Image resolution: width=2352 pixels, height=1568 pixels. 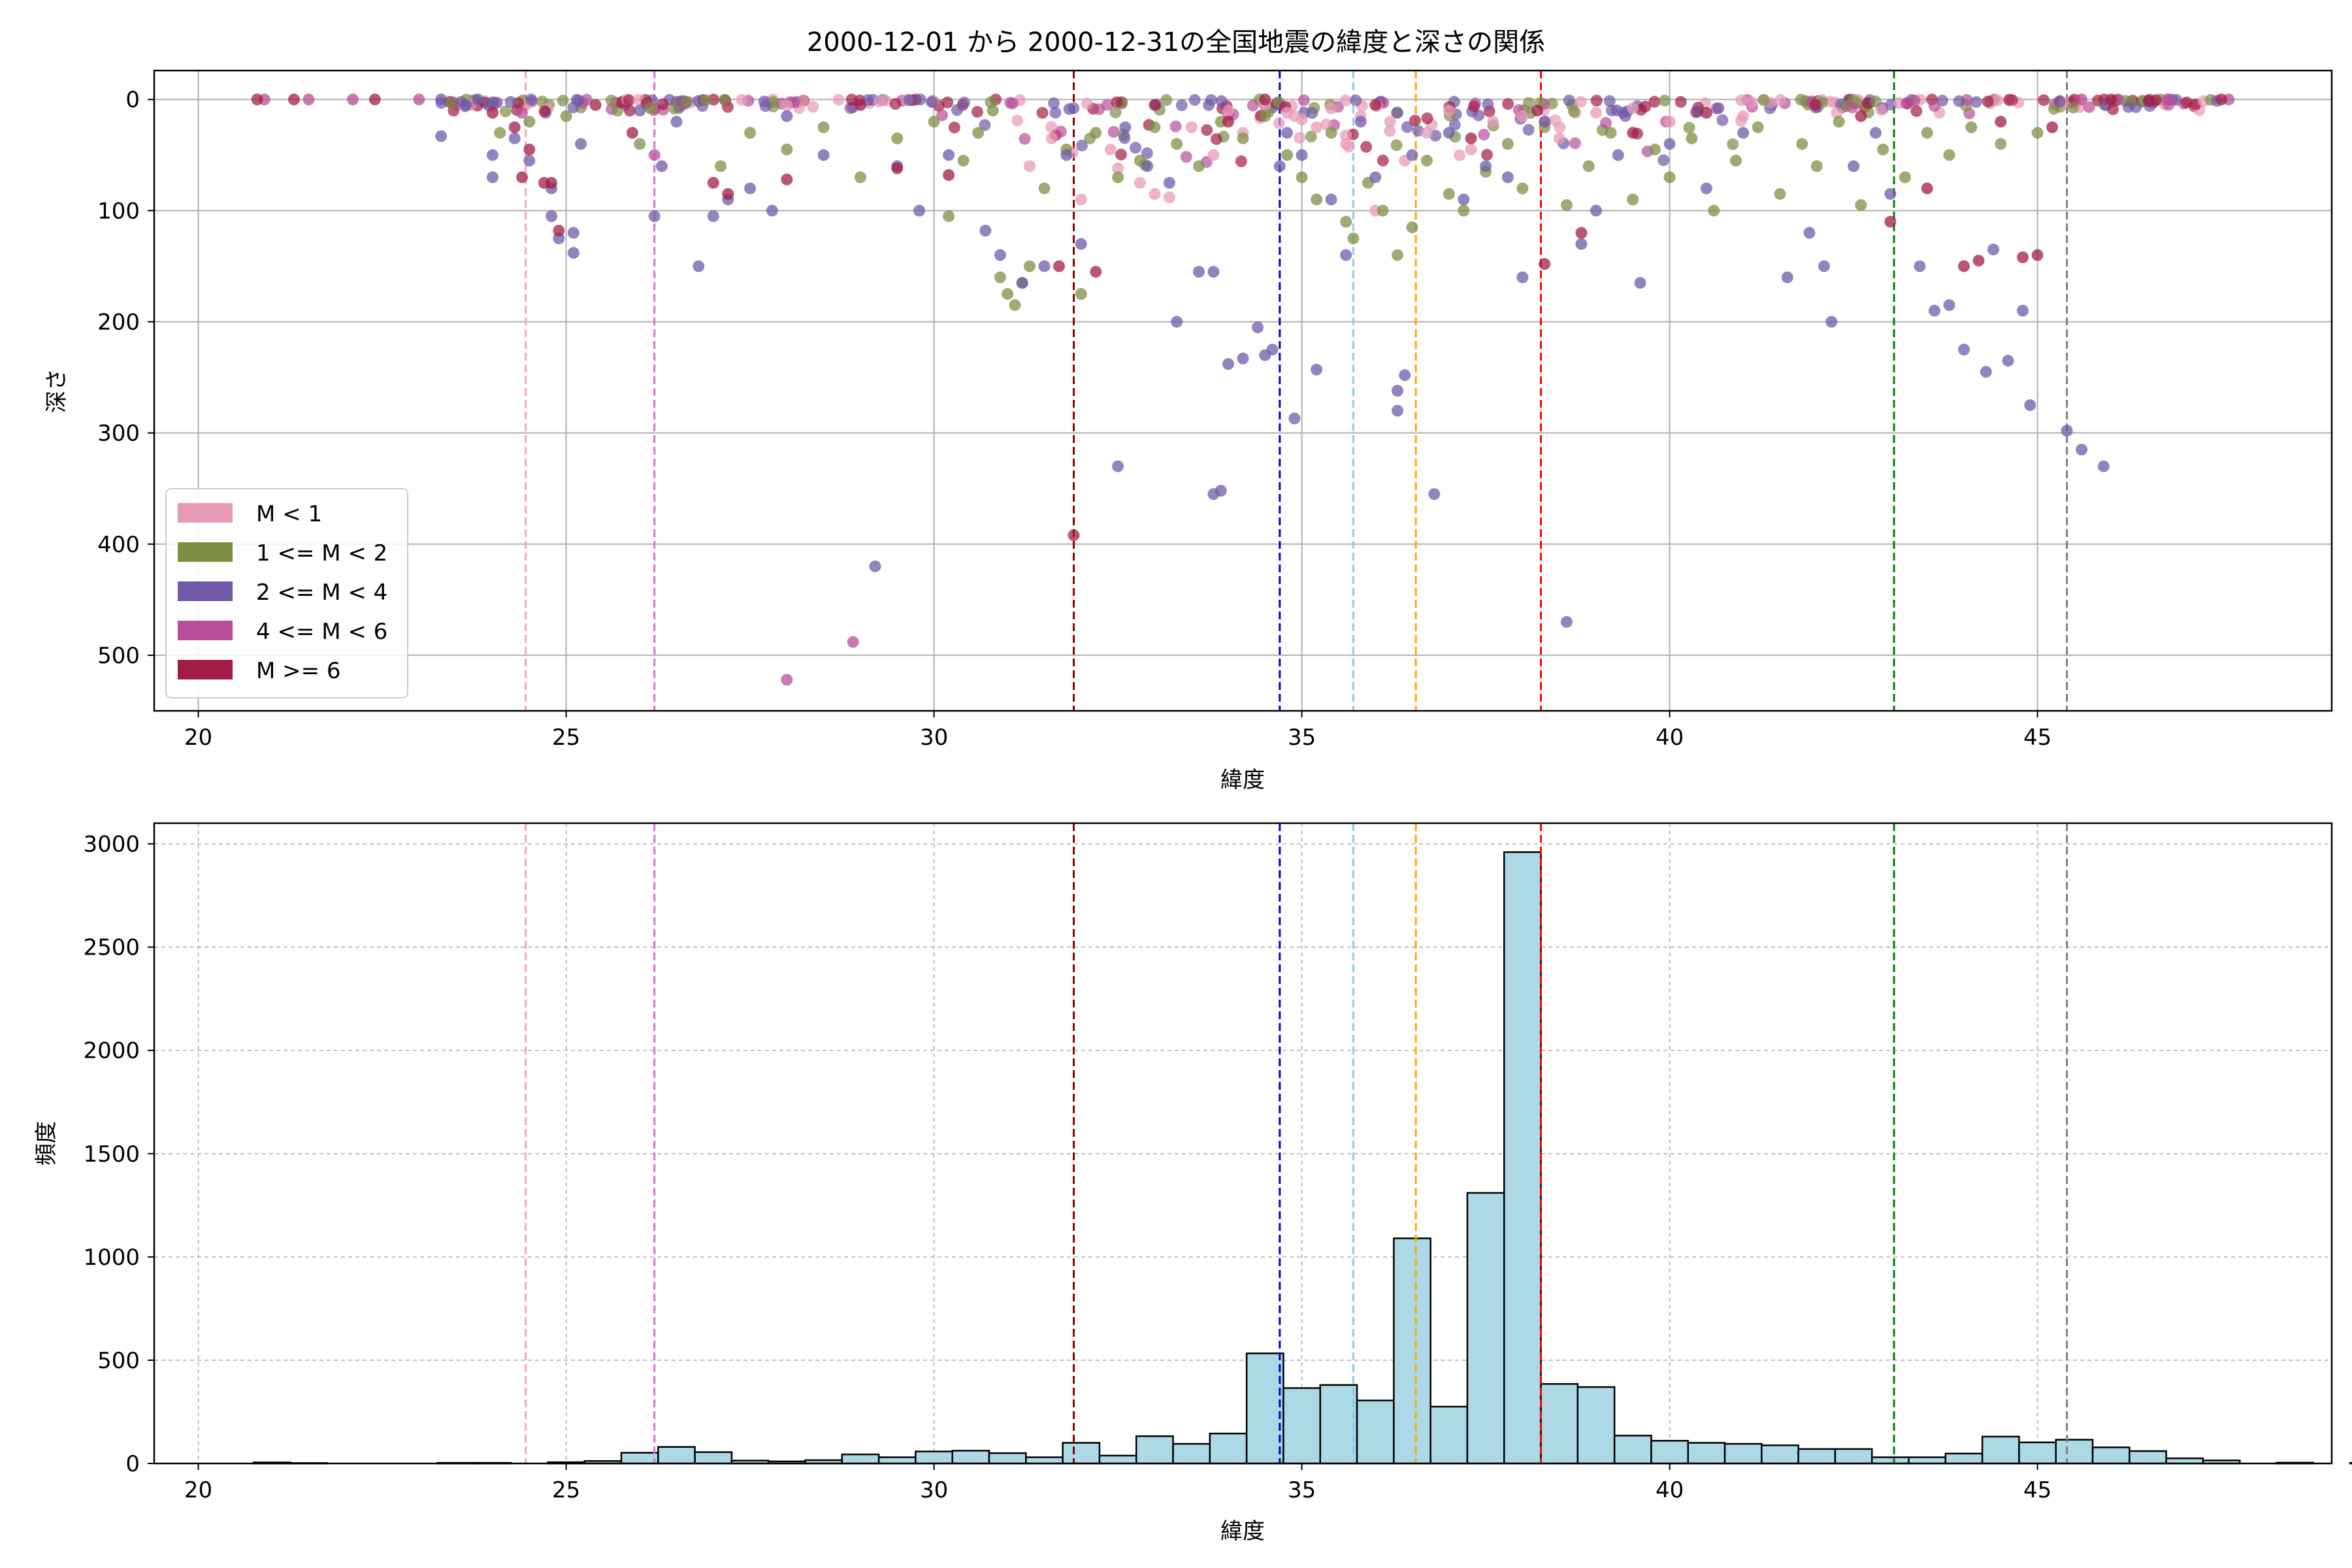 I want to click on scatter-x-tick-label: 20, so click(x=198, y=738).